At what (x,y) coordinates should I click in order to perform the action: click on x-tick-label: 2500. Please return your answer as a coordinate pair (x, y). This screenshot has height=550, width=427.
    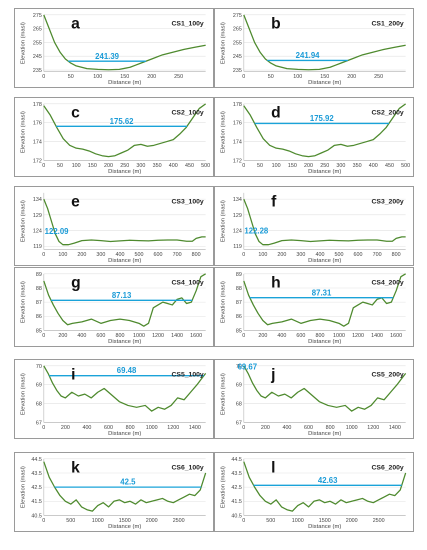
    Looking at the image, I should click on (179, 521).